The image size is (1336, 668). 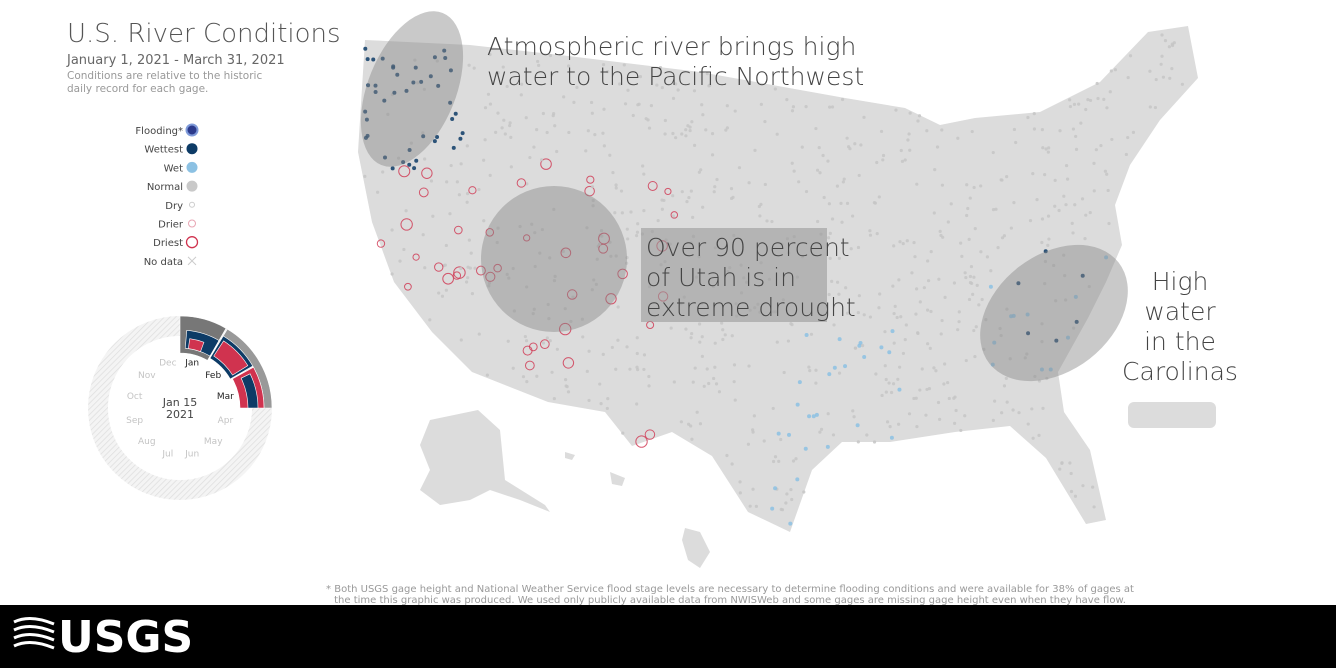 What do you see at coordinates (1172, 415) in the screenshot?
I see `puerto-rico-shape` at bounding box center [1172, 415].